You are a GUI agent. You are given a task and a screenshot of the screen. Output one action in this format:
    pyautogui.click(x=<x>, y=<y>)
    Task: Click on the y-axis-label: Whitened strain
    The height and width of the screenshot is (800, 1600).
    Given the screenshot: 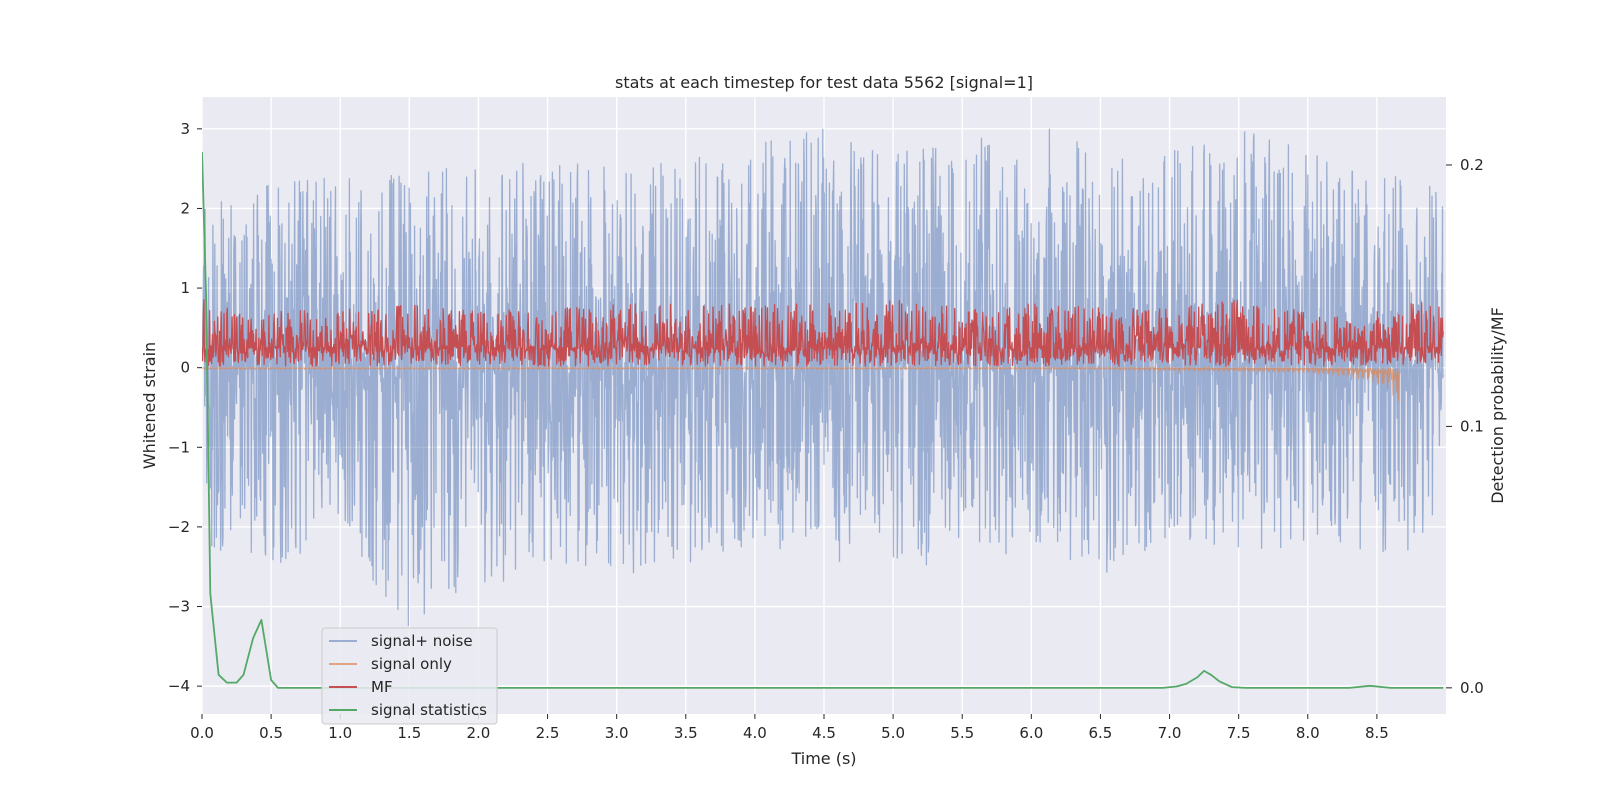 What is the action you would take?
    pyautogui.click(x=149, y=405)
    